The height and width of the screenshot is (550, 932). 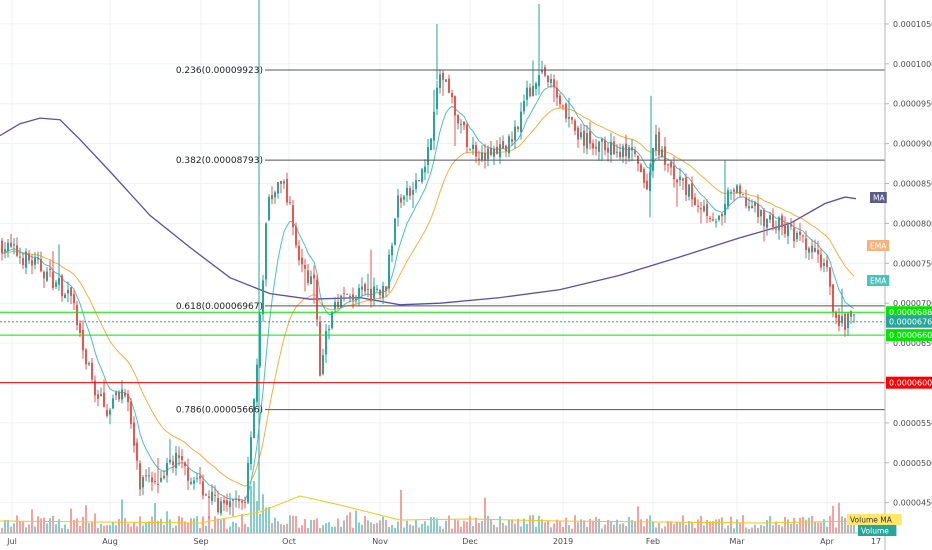 What do you see at coordinates (875, 531) in the screenshot?
I see `indicator-badge-label: Volume` at bounding box center [875, 531].